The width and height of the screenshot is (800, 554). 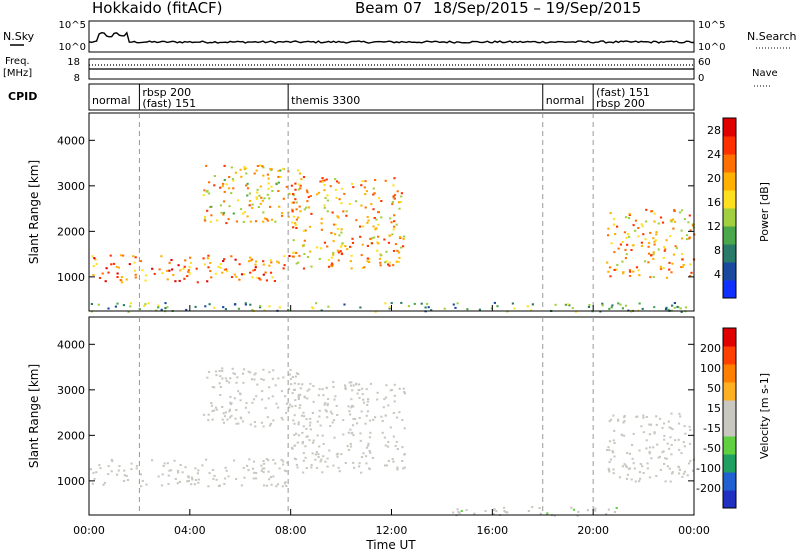 I want to click on date-range: 18/Sep/2015 – 19/Sep/2015, so click(x=537, y=8).